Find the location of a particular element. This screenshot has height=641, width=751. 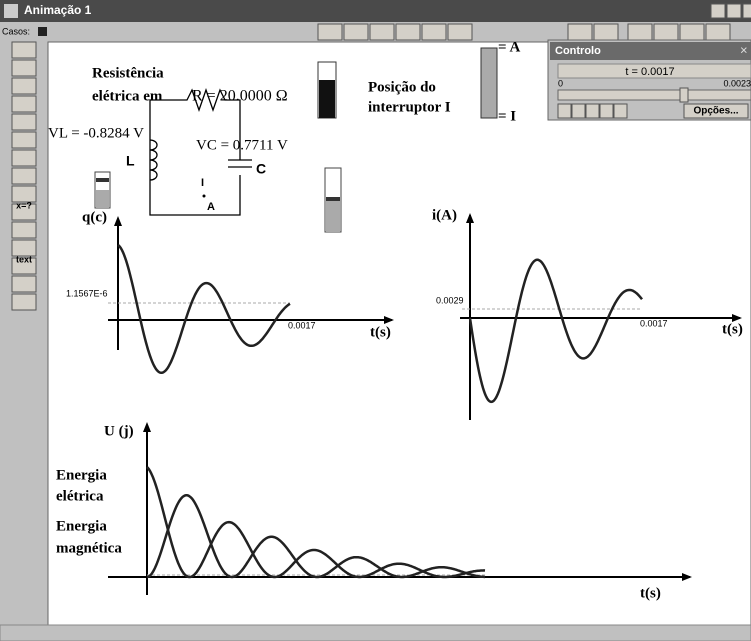

time-slider-thumb is located at coordinates (684, 95).